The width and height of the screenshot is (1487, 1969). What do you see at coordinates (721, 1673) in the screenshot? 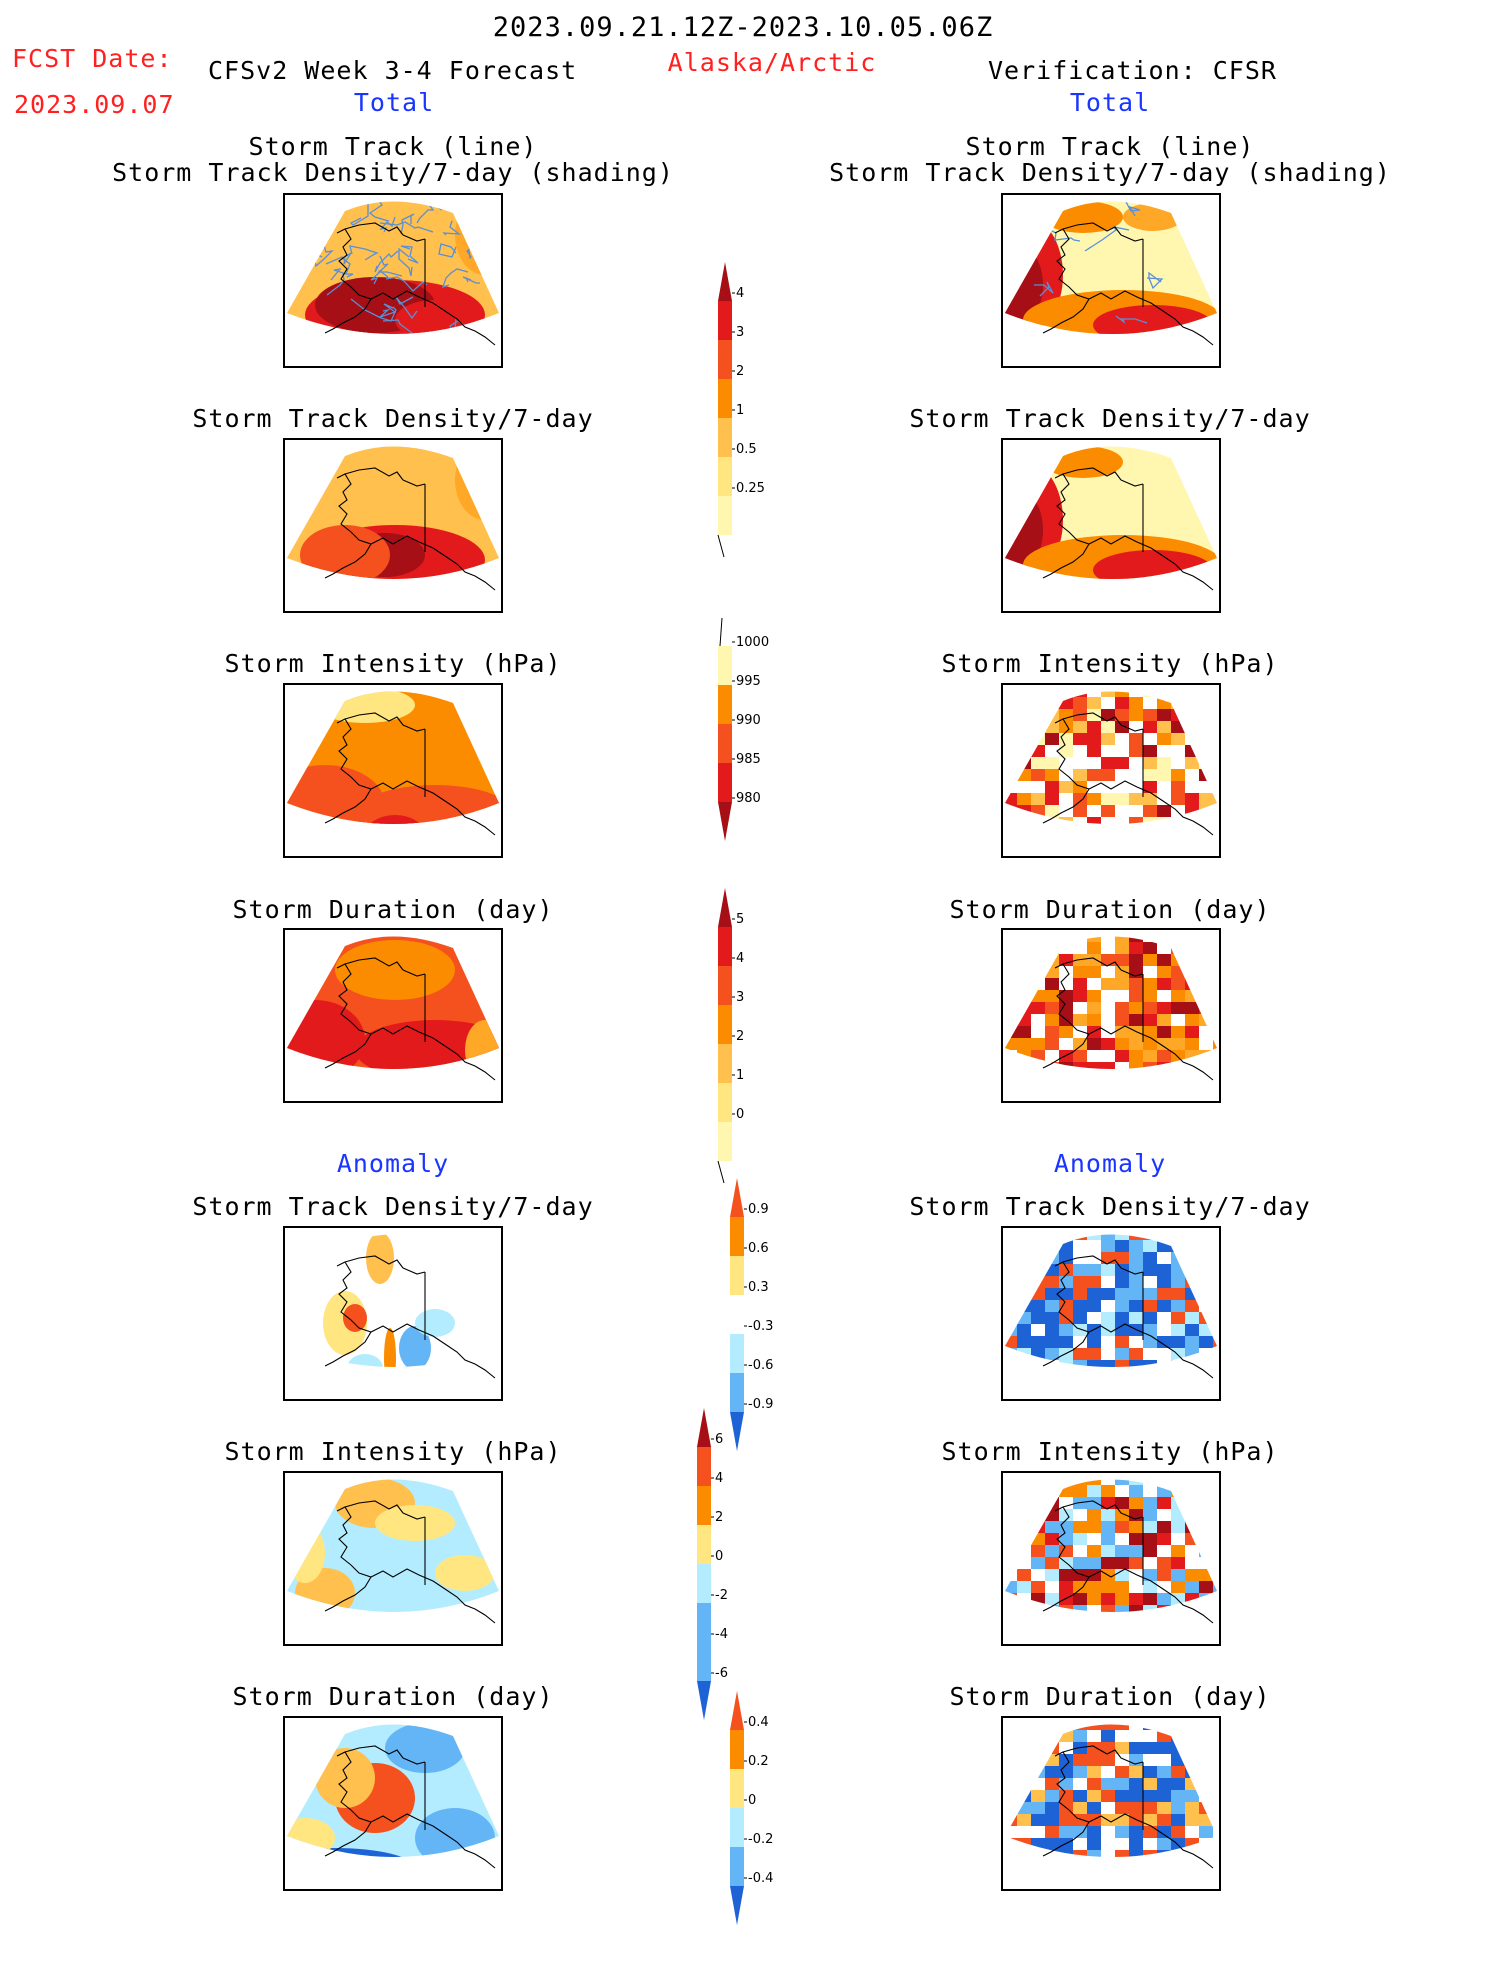
I see `colorbar-tick-label: -6` at bounding box center [721, 1673].